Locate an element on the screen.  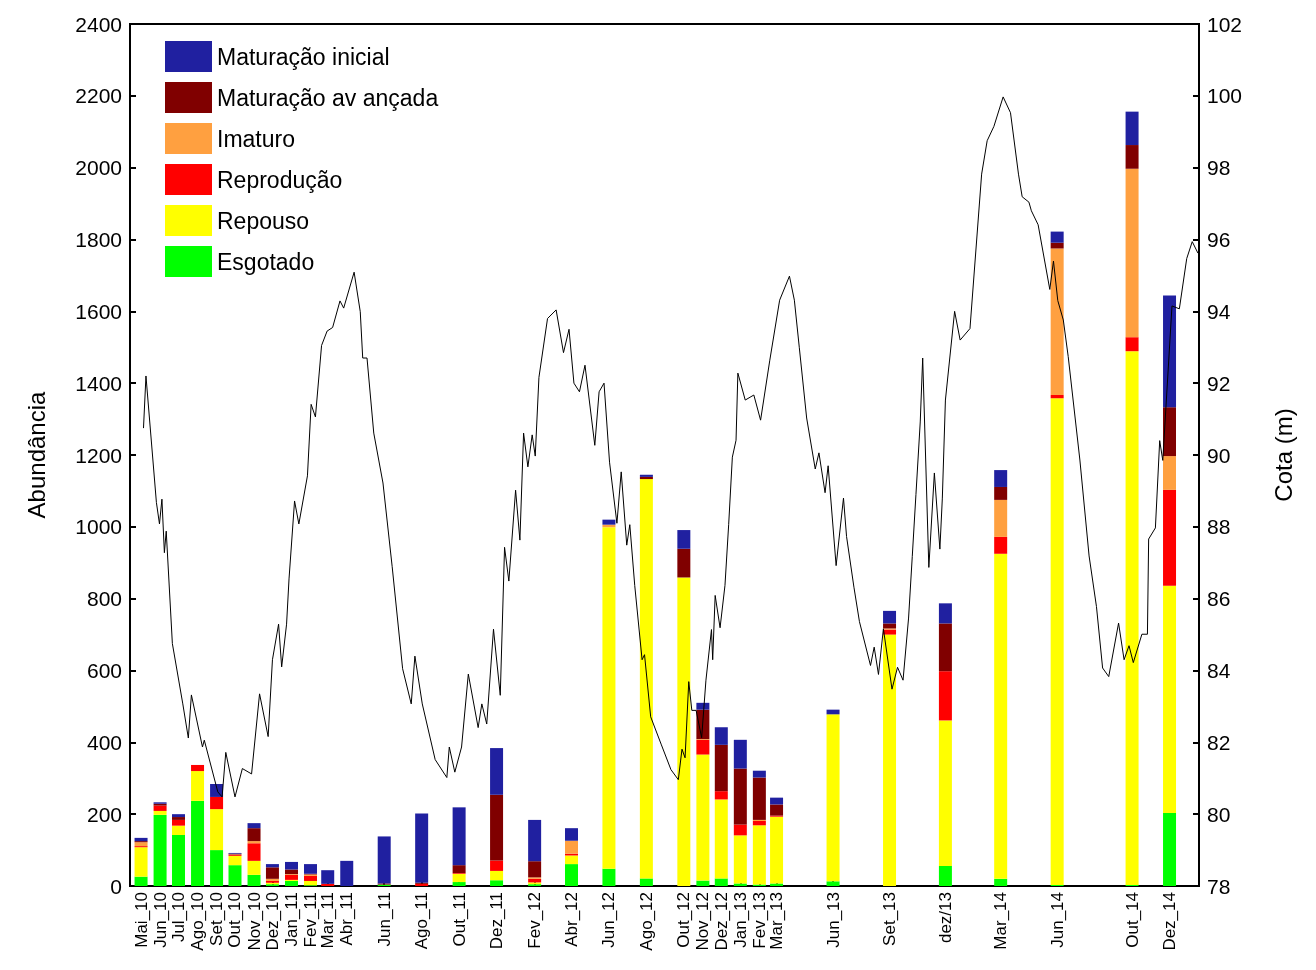
y2-tick-label: 100 is located at coordinates (1225, 96).